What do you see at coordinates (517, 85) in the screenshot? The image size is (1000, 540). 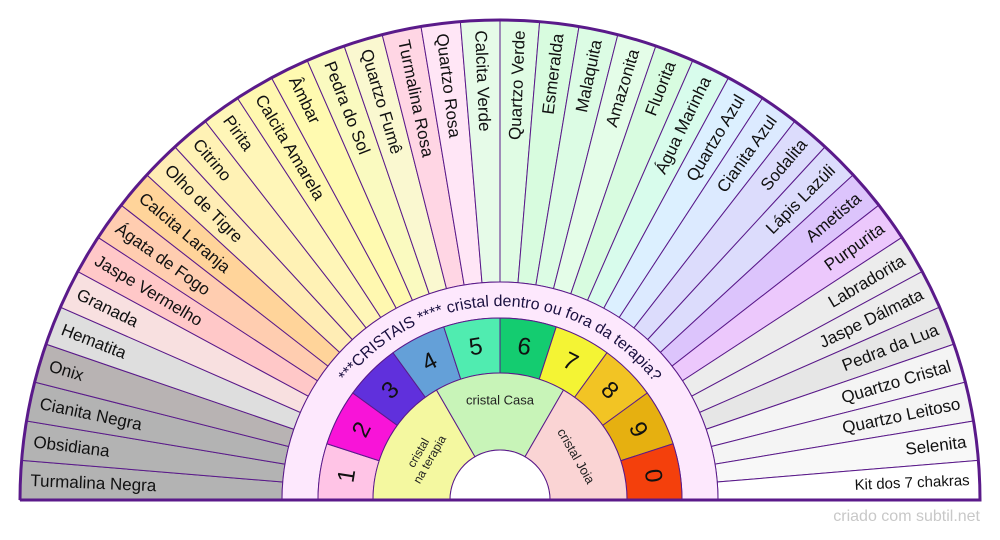 I see `crystal-label: Quartzo Verde` at bounding box center [517, 85].